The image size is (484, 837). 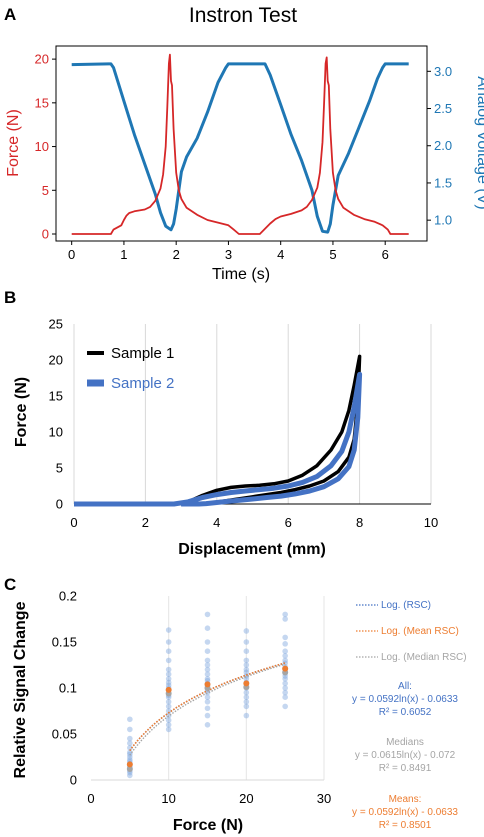 I want to click on panel-b-series-layer, so click(x=218, y=430).